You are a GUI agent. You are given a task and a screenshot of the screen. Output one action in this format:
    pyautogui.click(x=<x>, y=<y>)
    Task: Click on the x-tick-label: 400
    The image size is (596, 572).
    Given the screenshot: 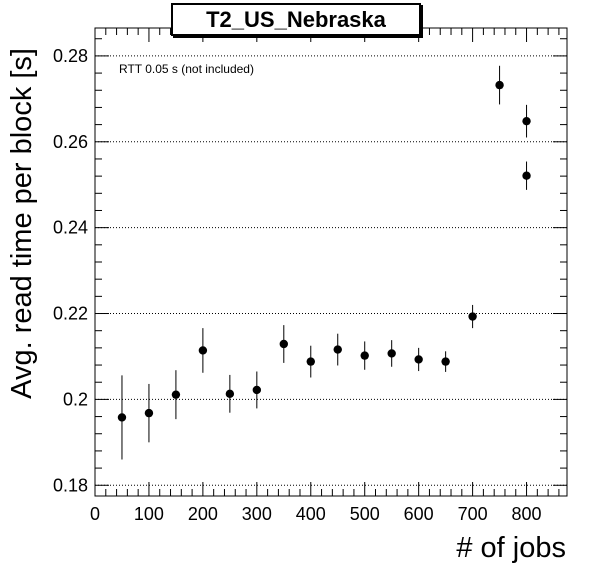 What is the action you would take?
    pyautogui.click(x=311, y=514)
    